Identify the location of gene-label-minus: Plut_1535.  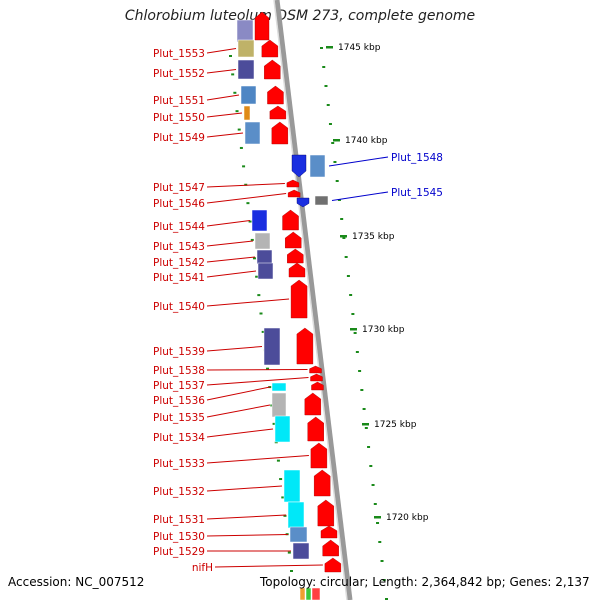
(179, 418).